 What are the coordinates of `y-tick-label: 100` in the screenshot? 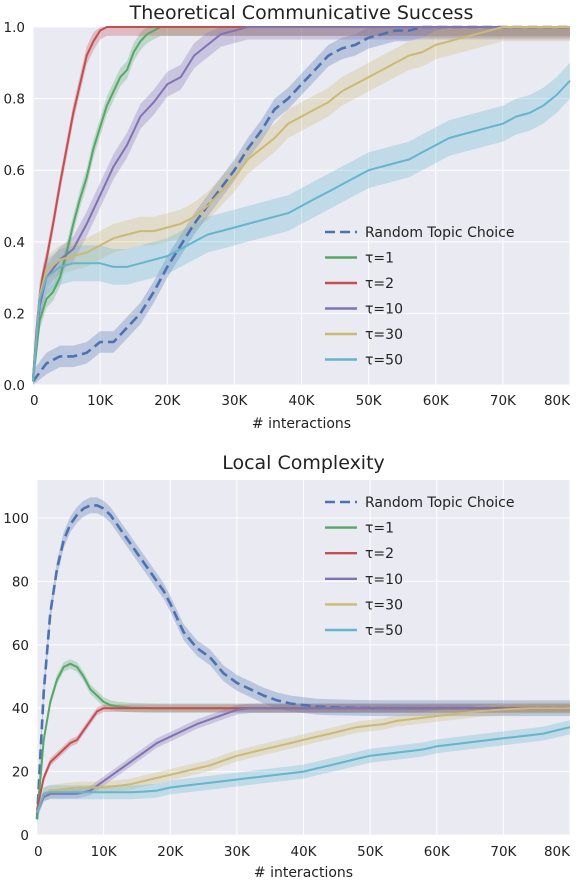 It's located at (16, 519).